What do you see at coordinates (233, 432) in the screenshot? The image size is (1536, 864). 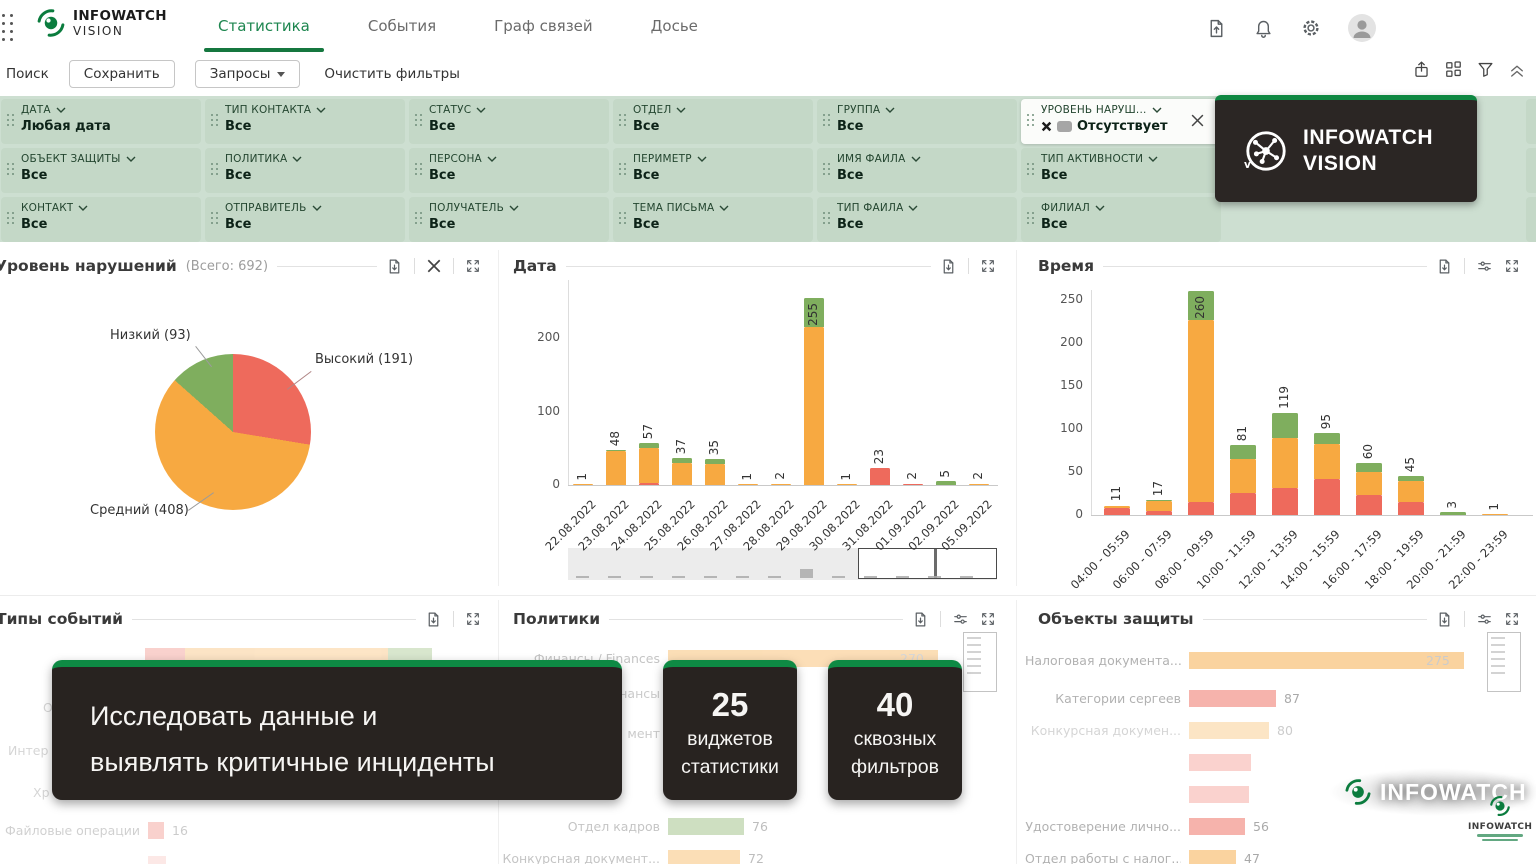 I see `pie-chart` at bounding box center [233, 432].